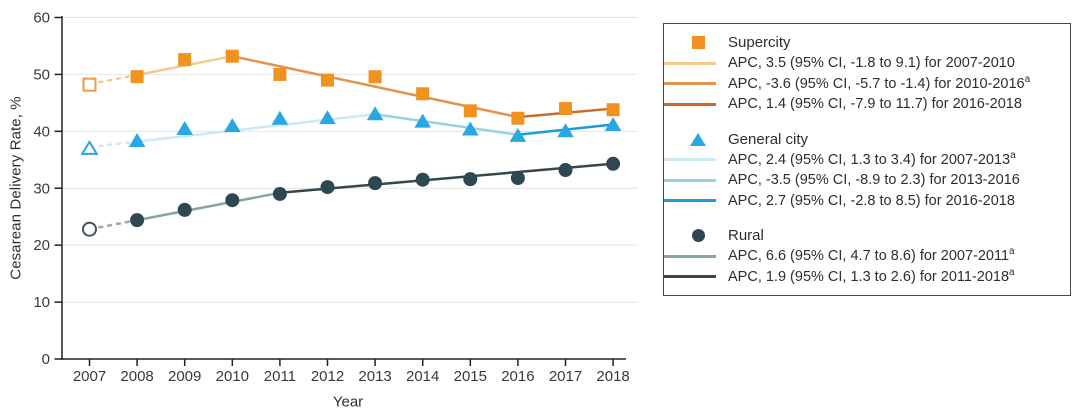 The image size is (1080, 416). I want to click on rural-marker-2012, so click(327, 187).